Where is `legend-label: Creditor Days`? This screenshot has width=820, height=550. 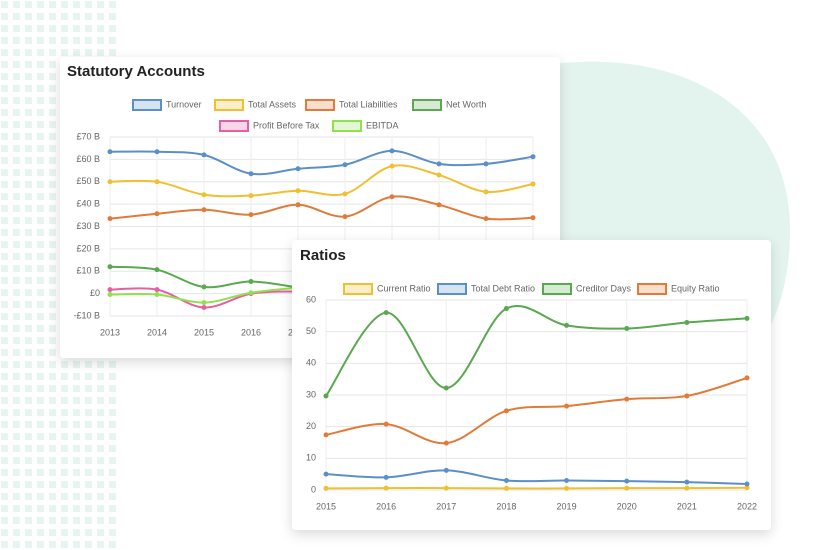 legend-label: Creditor Days is located at coordinates (604, 288).